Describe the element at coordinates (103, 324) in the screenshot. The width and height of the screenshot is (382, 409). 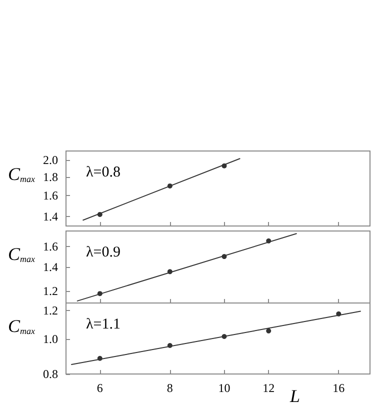
I see `annotation: λ=1.1` at that location.